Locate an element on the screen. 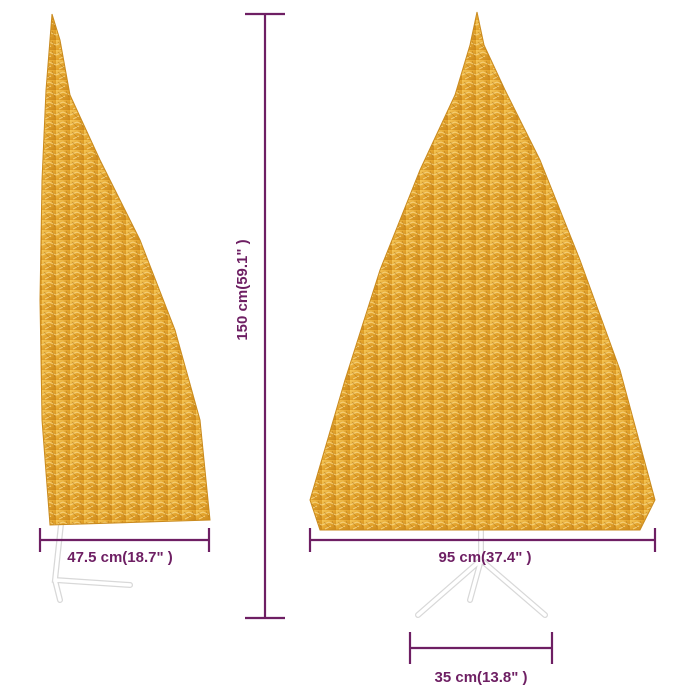 The height and width of the screenshot is (700, 700). stand-width-label: 35 cm(13.8" ) is located at coordinates (481, 677).